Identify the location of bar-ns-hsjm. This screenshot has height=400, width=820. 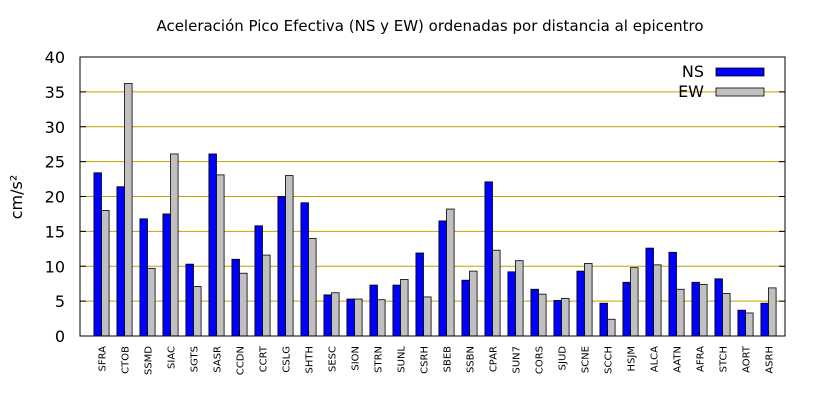
(626, 309).